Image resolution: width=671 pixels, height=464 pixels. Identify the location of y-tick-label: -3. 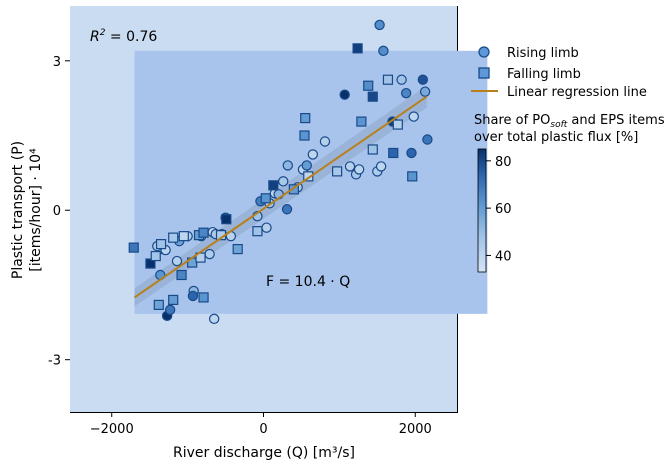
(54, 361).